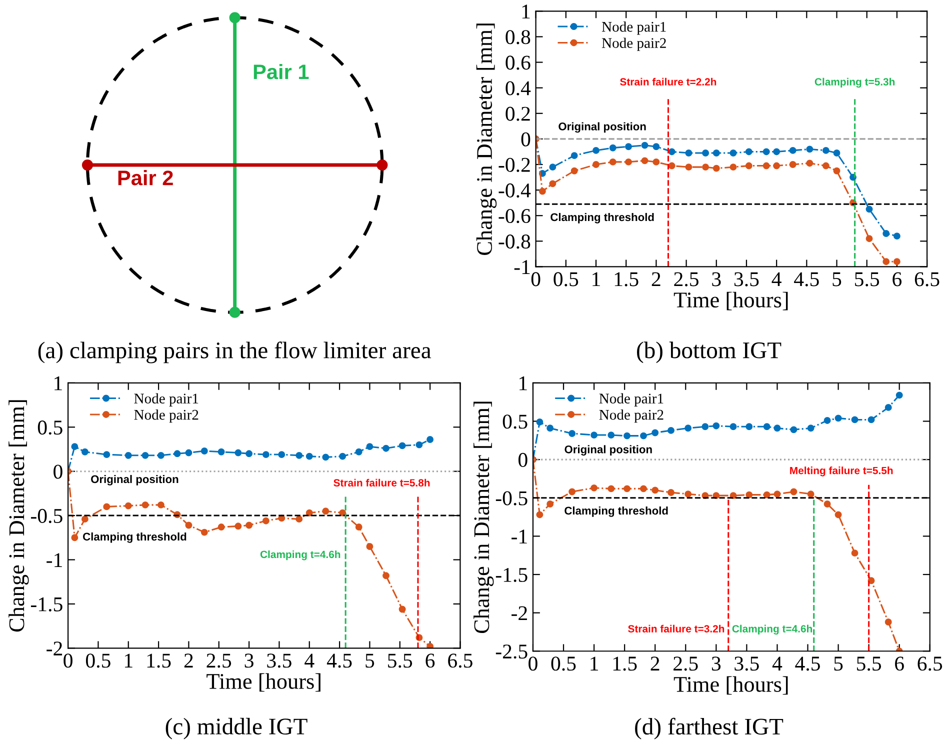 This screenshot has width=945, height=745. What do you see at coordinates (68, 661) in the screenshot?
I see `x-tick-label: 0` at bounding box center [68, 661].